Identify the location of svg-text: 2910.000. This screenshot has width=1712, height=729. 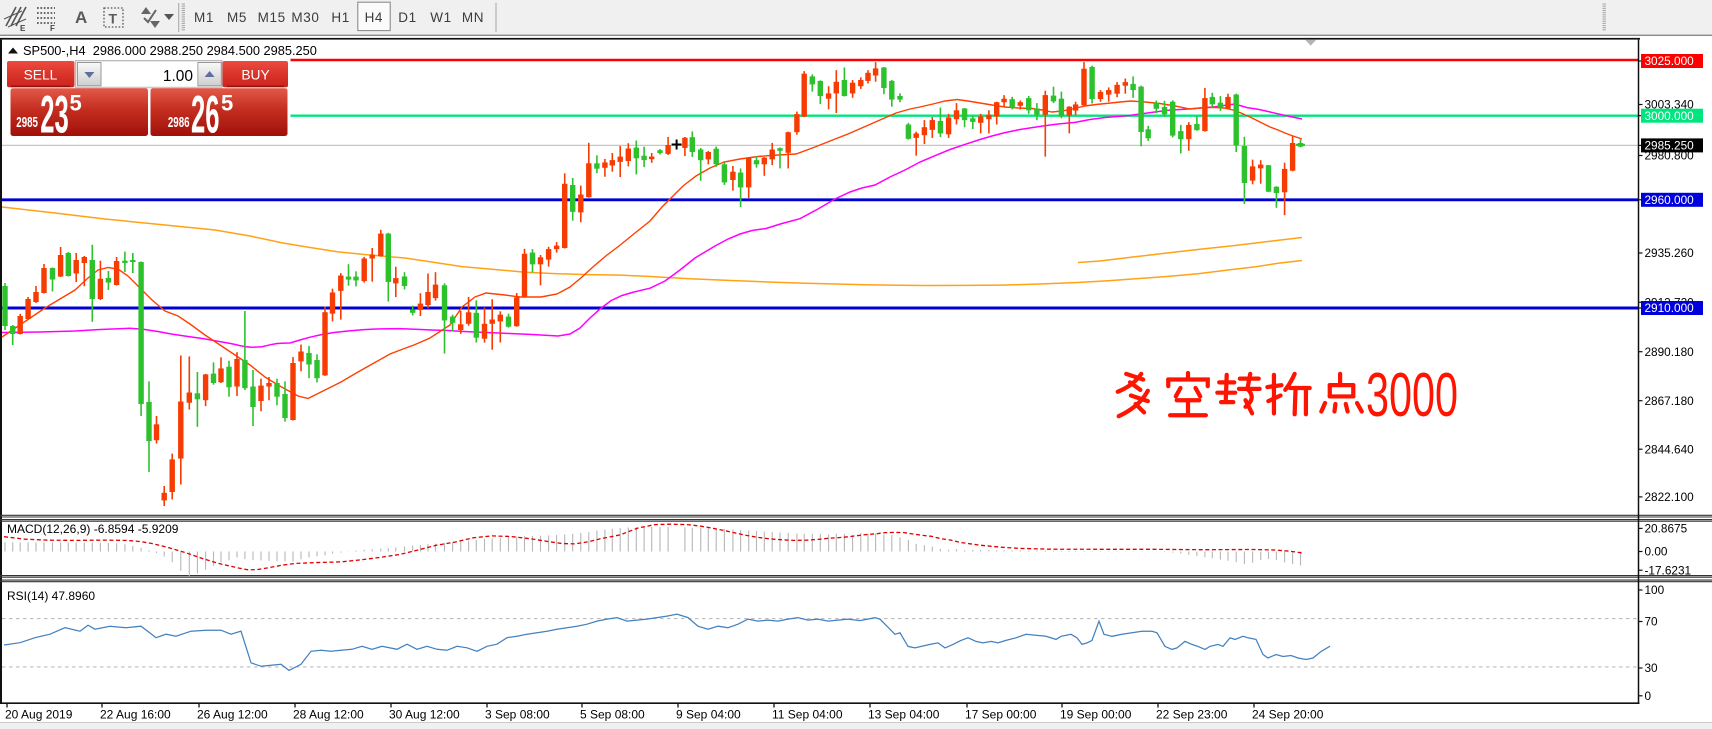
(1670, 308).